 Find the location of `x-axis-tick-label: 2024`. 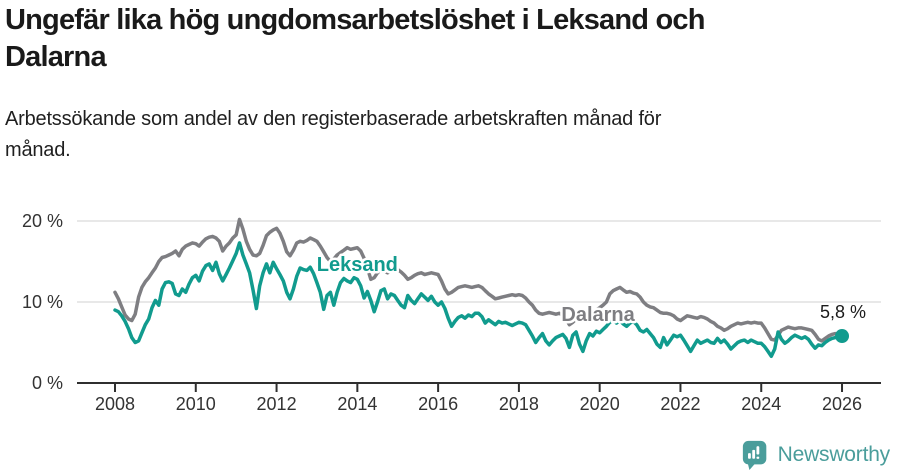

x-axis-tick-label: 2024 is located at coordinates (761, 404).